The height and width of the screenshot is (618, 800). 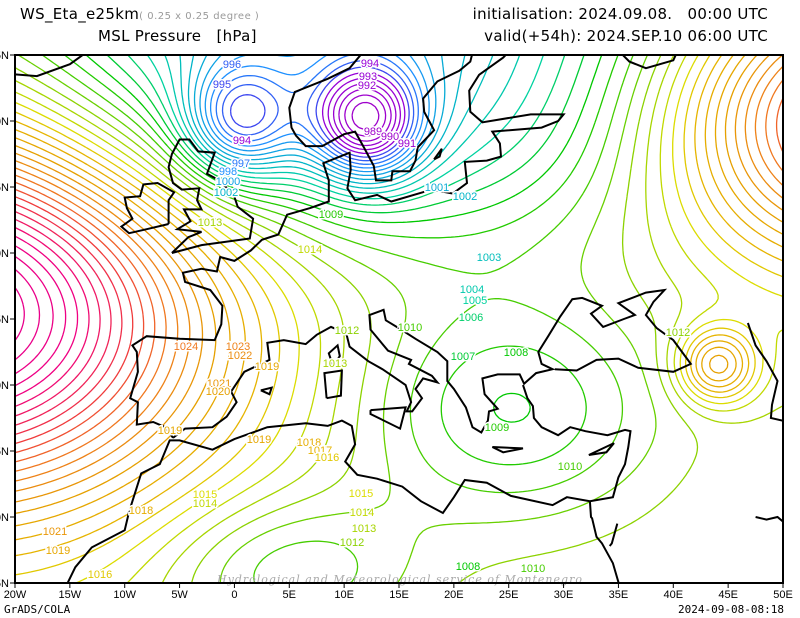 What do you see at coordinates (4, 518) in the screenshot?
I see `lat-tick-label: 30N` at bounding box center [4, 518].